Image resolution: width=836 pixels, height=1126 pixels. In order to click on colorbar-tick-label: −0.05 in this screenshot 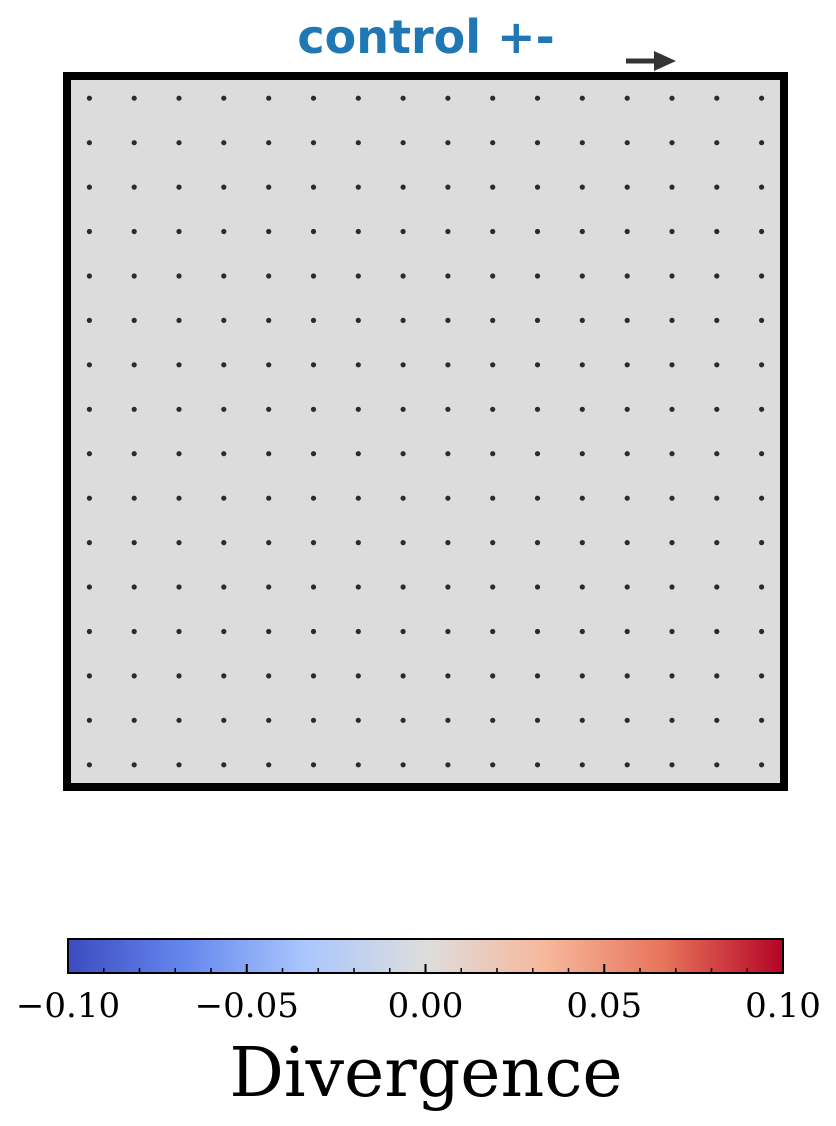, I will do `click(247, 1006)`.